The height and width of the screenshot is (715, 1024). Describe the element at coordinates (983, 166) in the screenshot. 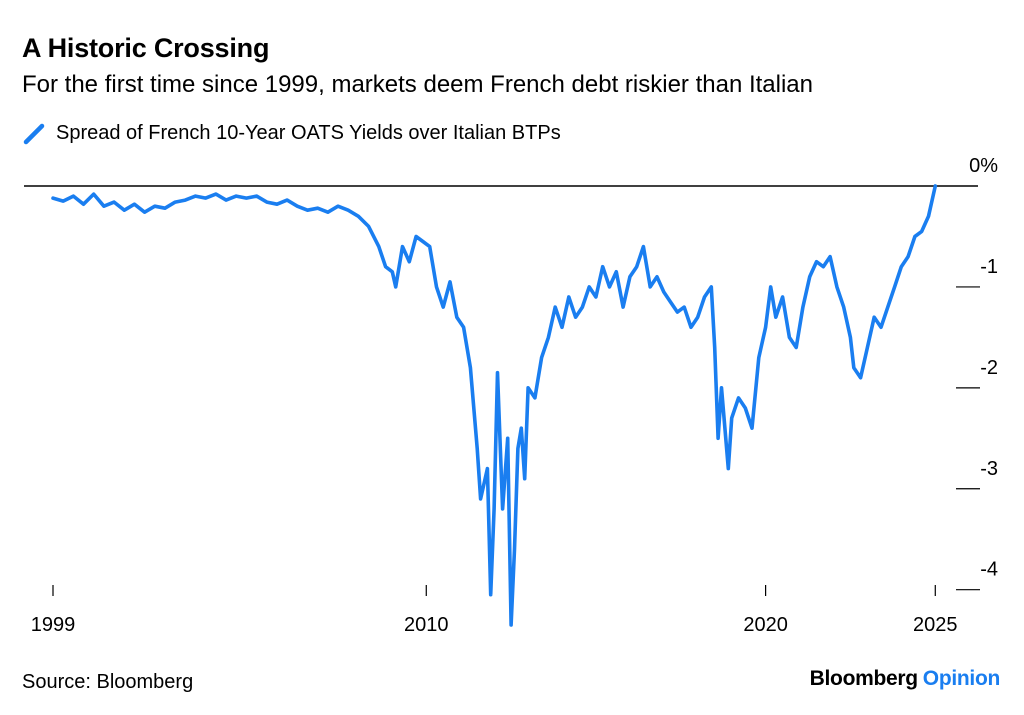

I see `y-tick-label: 0%` at that location.